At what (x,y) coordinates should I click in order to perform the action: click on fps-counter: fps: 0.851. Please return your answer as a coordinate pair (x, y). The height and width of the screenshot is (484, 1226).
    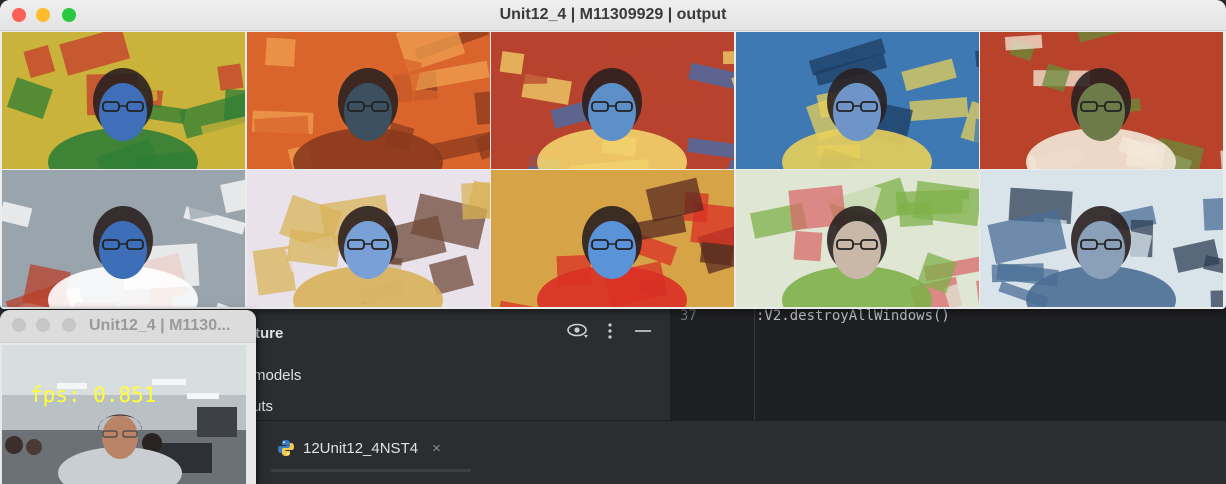
    Looking at the image, I should click on (93, 395).